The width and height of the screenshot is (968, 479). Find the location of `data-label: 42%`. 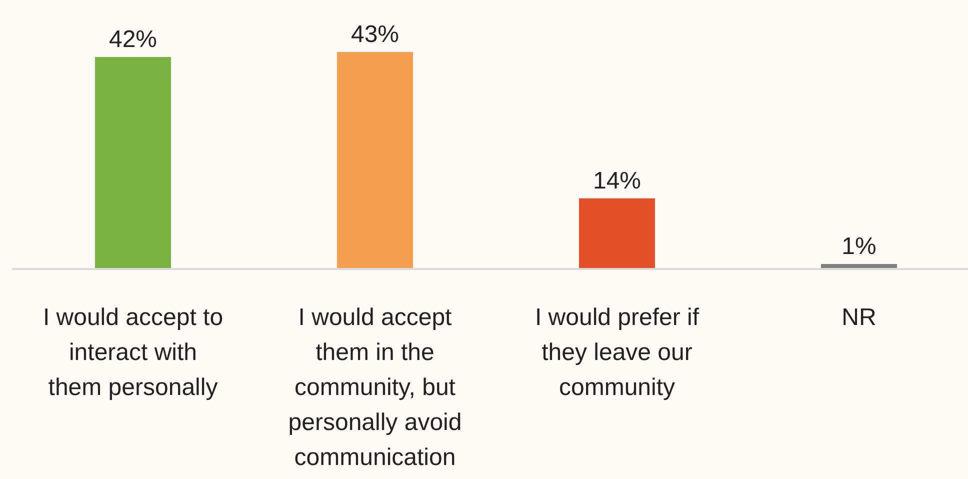

data-label: 42% is located at coordinates (133, 40).